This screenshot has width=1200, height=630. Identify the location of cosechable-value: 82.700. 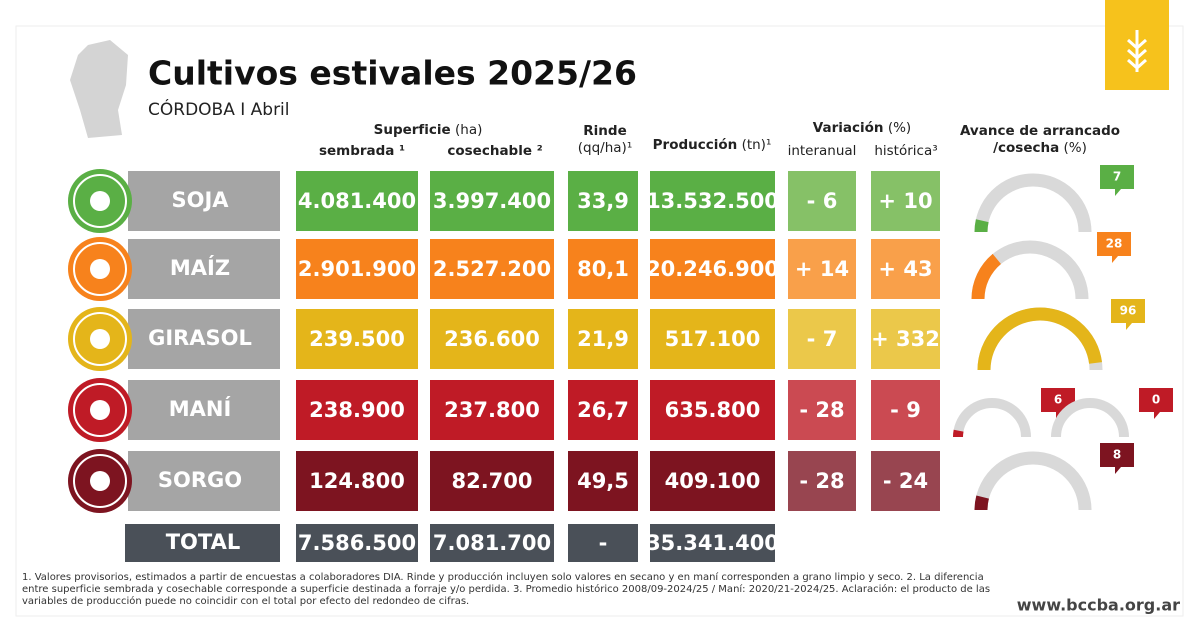
(491, 481).